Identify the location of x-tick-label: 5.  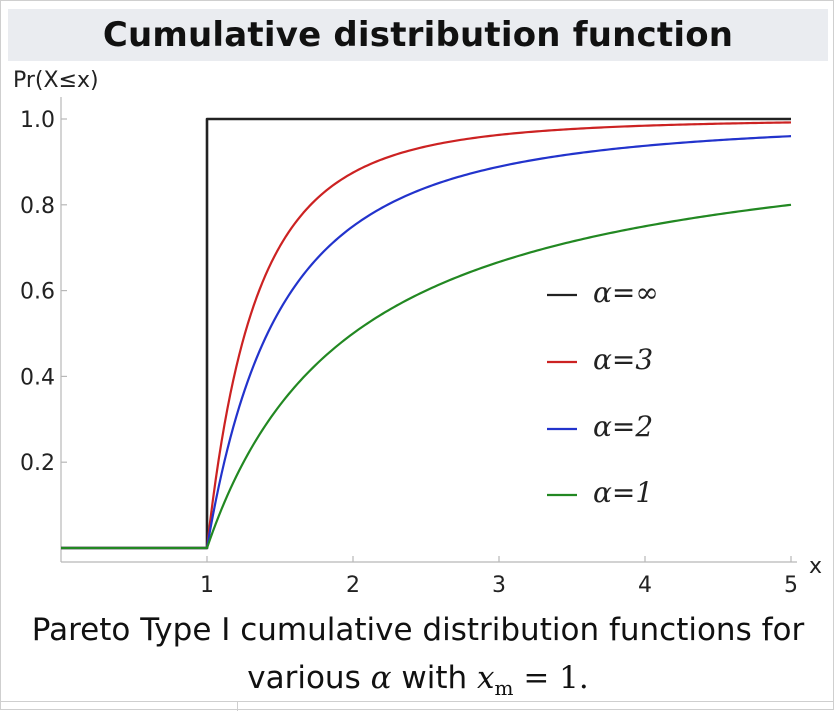
(791, 585).